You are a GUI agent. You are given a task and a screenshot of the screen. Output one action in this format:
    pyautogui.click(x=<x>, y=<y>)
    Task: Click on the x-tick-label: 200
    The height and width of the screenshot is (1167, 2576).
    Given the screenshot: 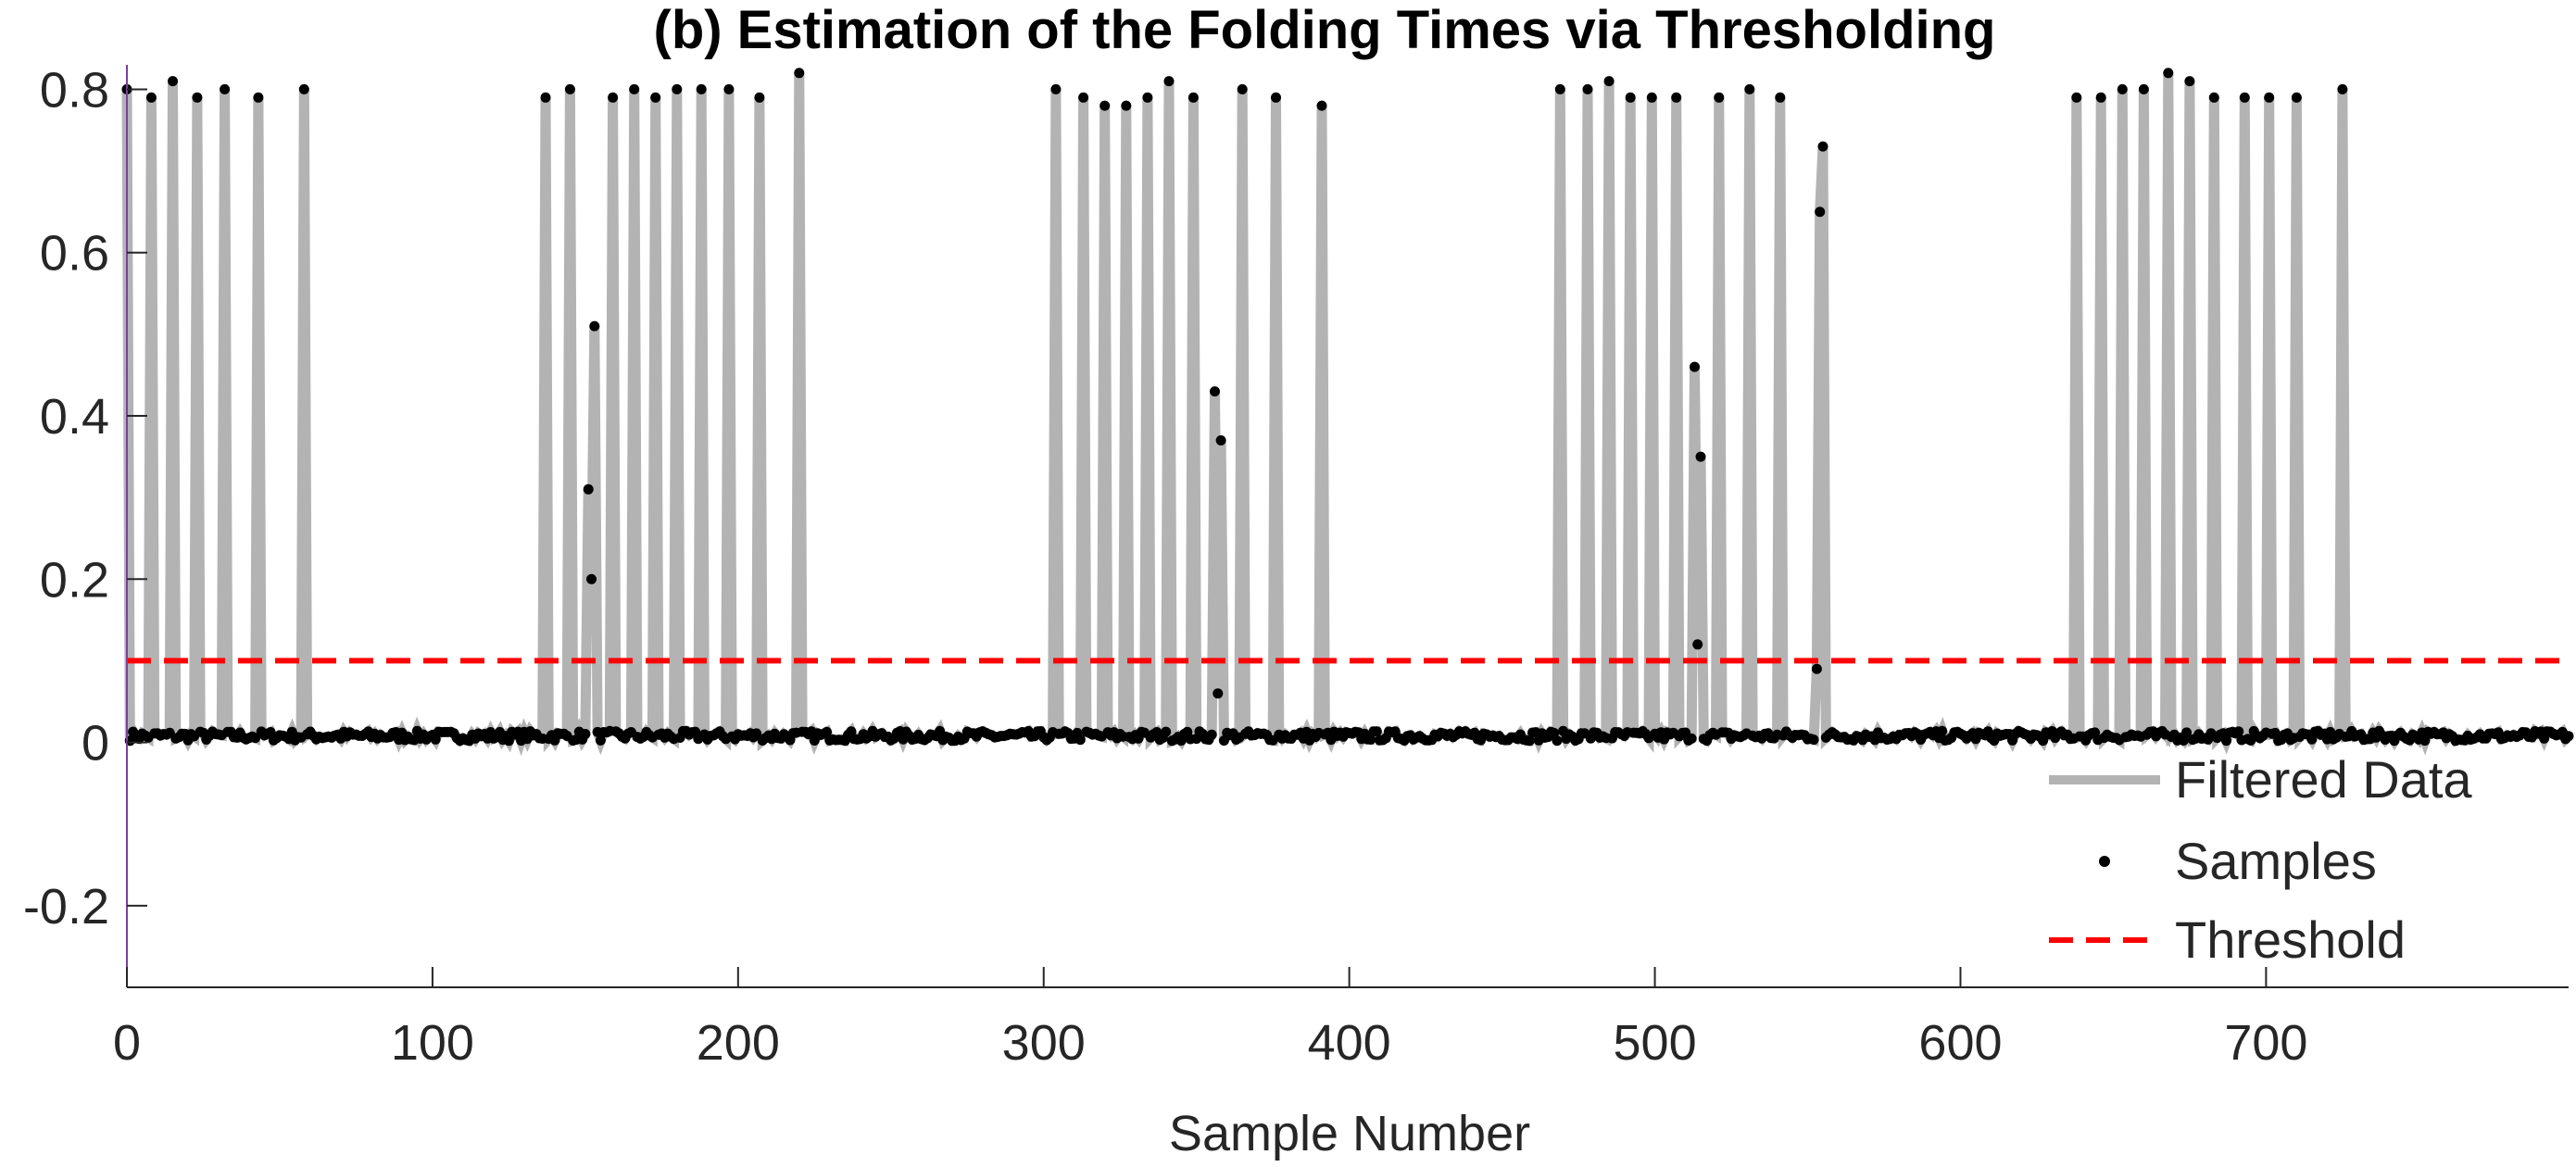 What is the action you would take?
    pyautogui.click(x=738, y=1043)
    